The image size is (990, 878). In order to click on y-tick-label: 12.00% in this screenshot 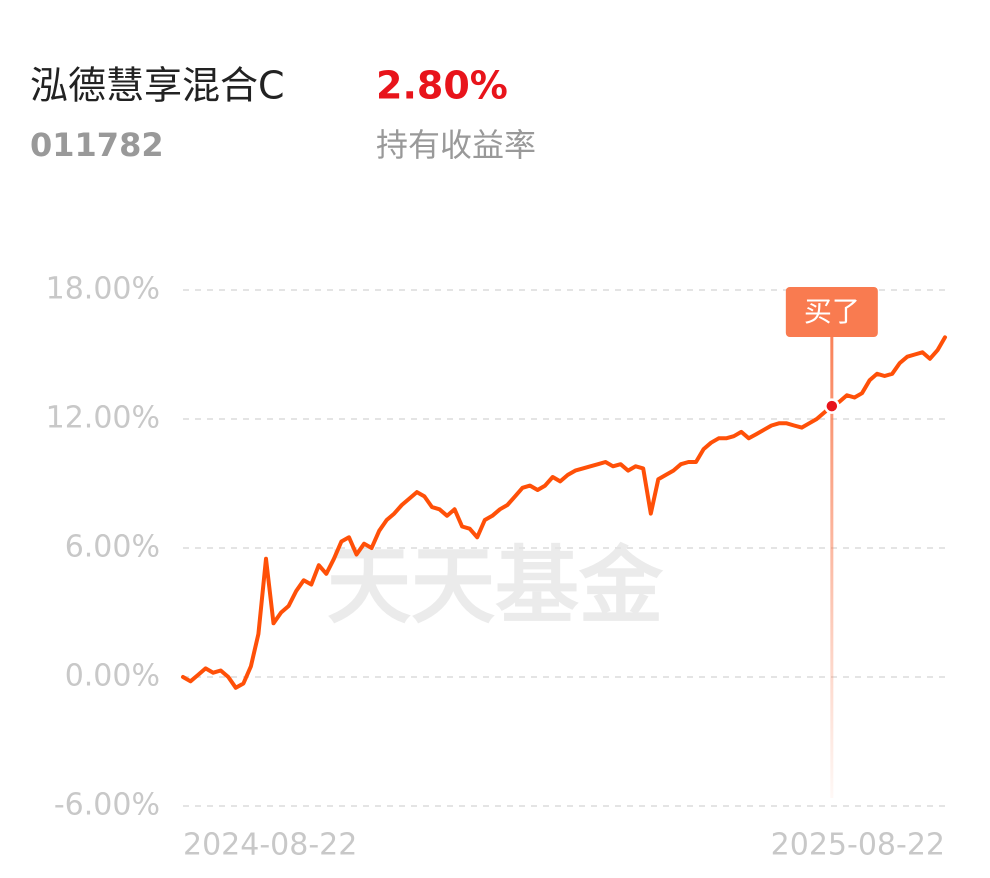, I will do `click(103, 418)`.